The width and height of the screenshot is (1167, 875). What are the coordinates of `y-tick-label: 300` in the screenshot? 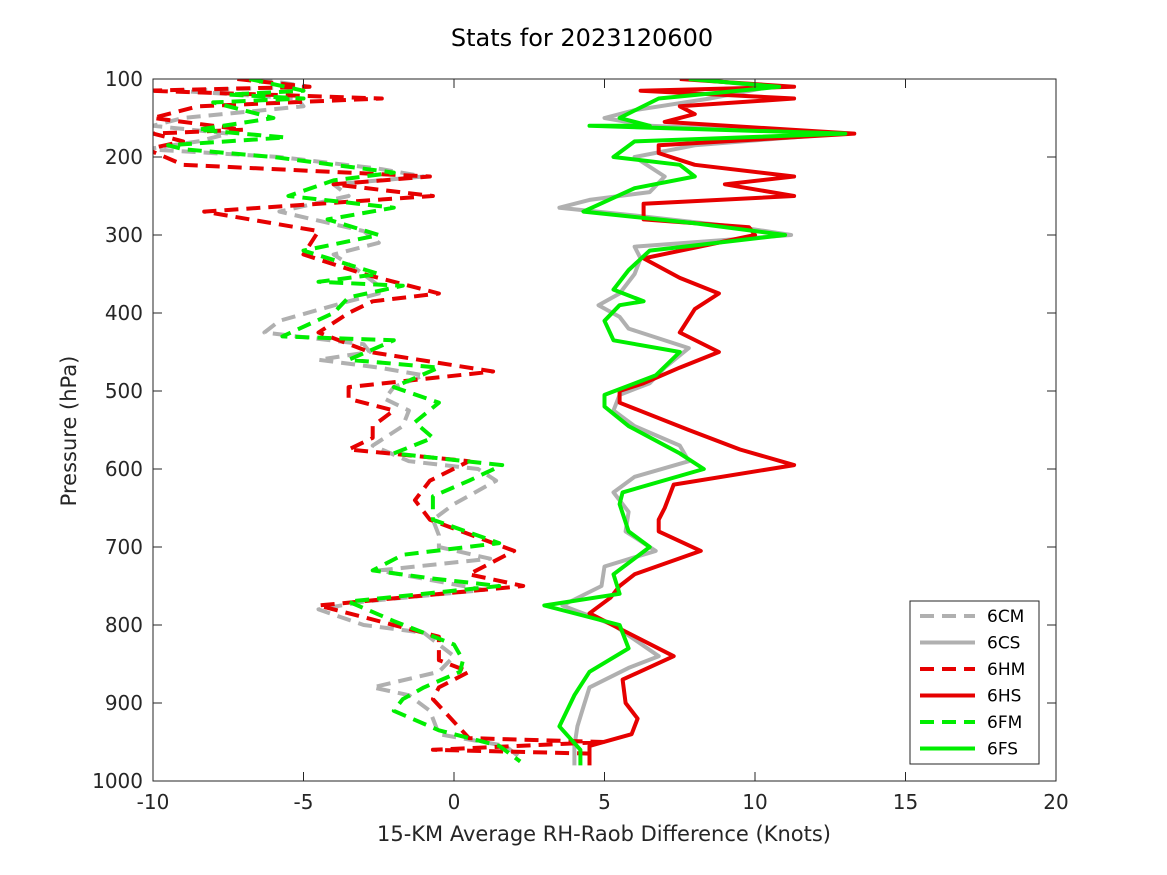 It's located at (124, 235).